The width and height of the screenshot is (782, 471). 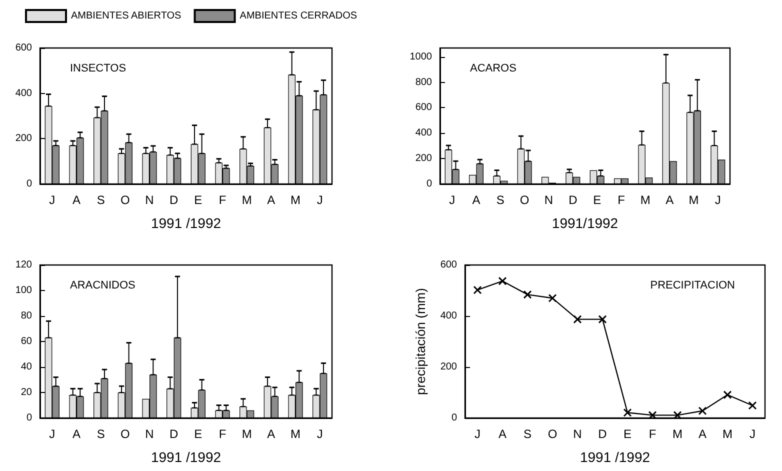 What do you see at coordinates (693, 286) in the screenshot?
I see `text: PRECIPITACION` at bounding box center [693, 286].